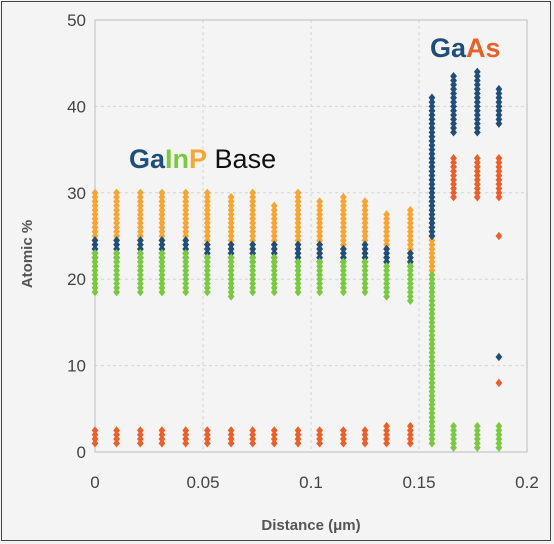 The height and width of the screenshot is (544, 554). I want to click on point-s0-c5, so click(207, 236).